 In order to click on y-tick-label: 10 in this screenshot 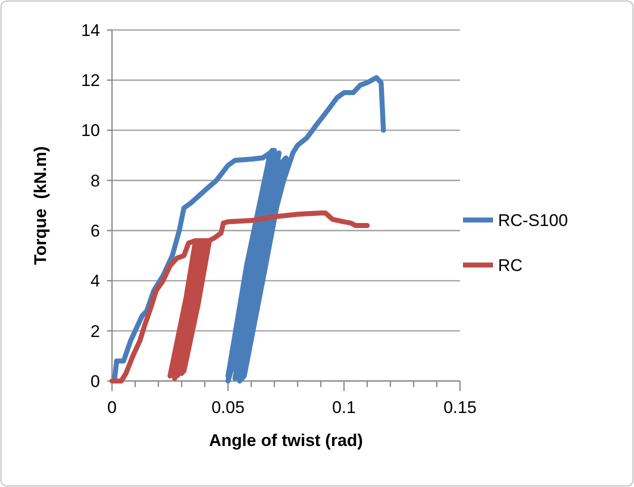, I will do `click(90, 130)`.